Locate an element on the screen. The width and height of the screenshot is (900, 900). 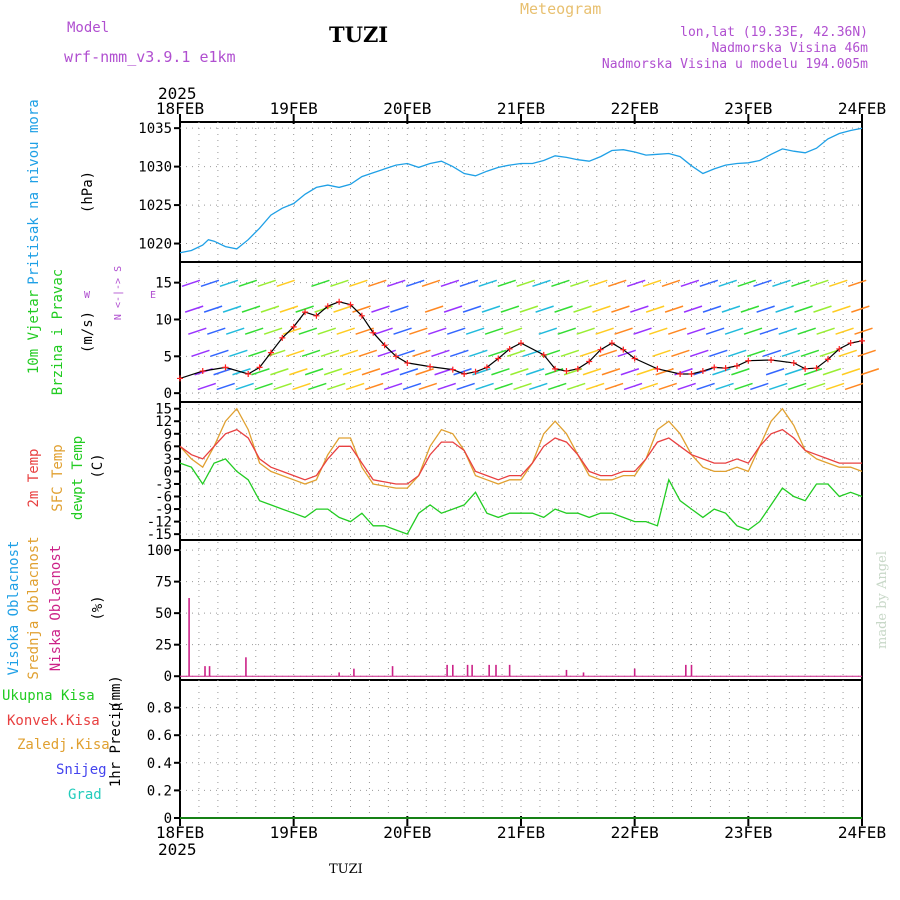
x-tick-label-top: 18FEB is located at coordinates (180, 108).